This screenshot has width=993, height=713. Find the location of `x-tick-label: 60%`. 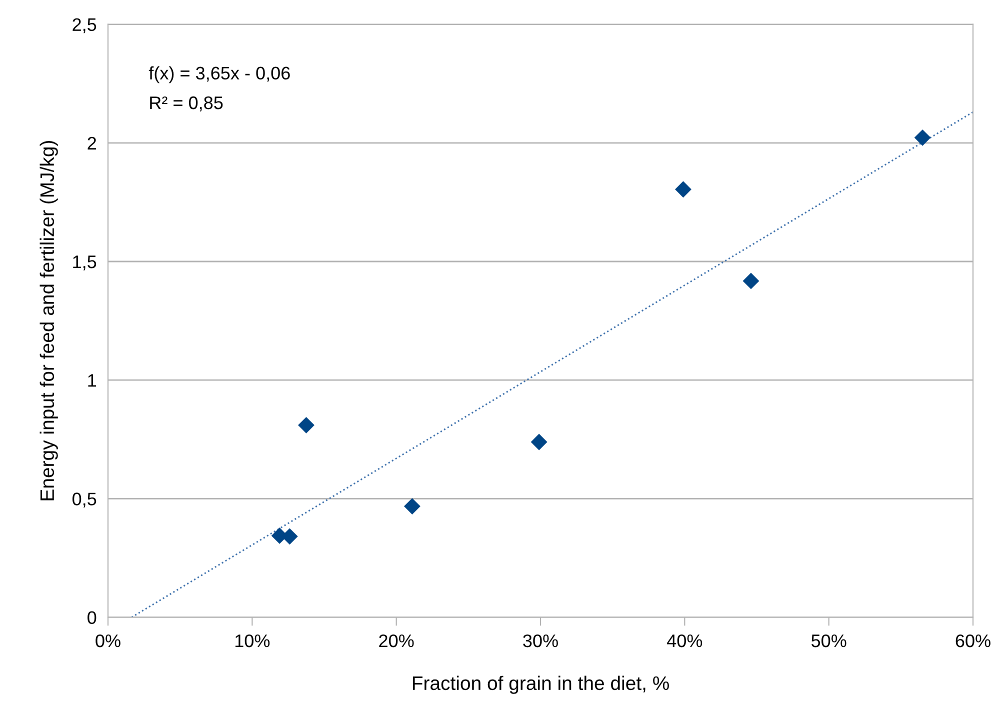

x-tick-label: 60% is located at coordinates (973, 641).